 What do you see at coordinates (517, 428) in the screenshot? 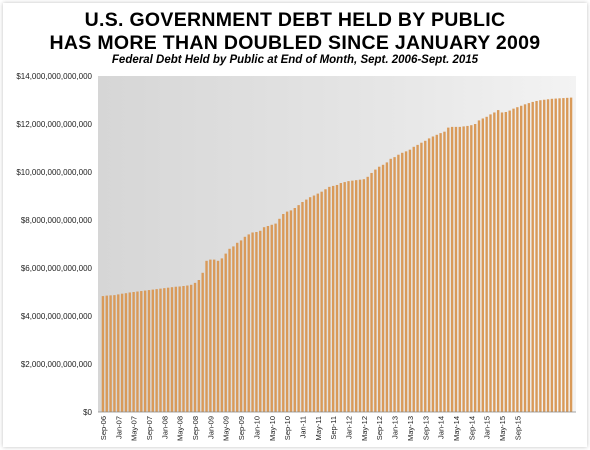
I see `x-tick-label: Sep-15` at bounding box center [517, 428].